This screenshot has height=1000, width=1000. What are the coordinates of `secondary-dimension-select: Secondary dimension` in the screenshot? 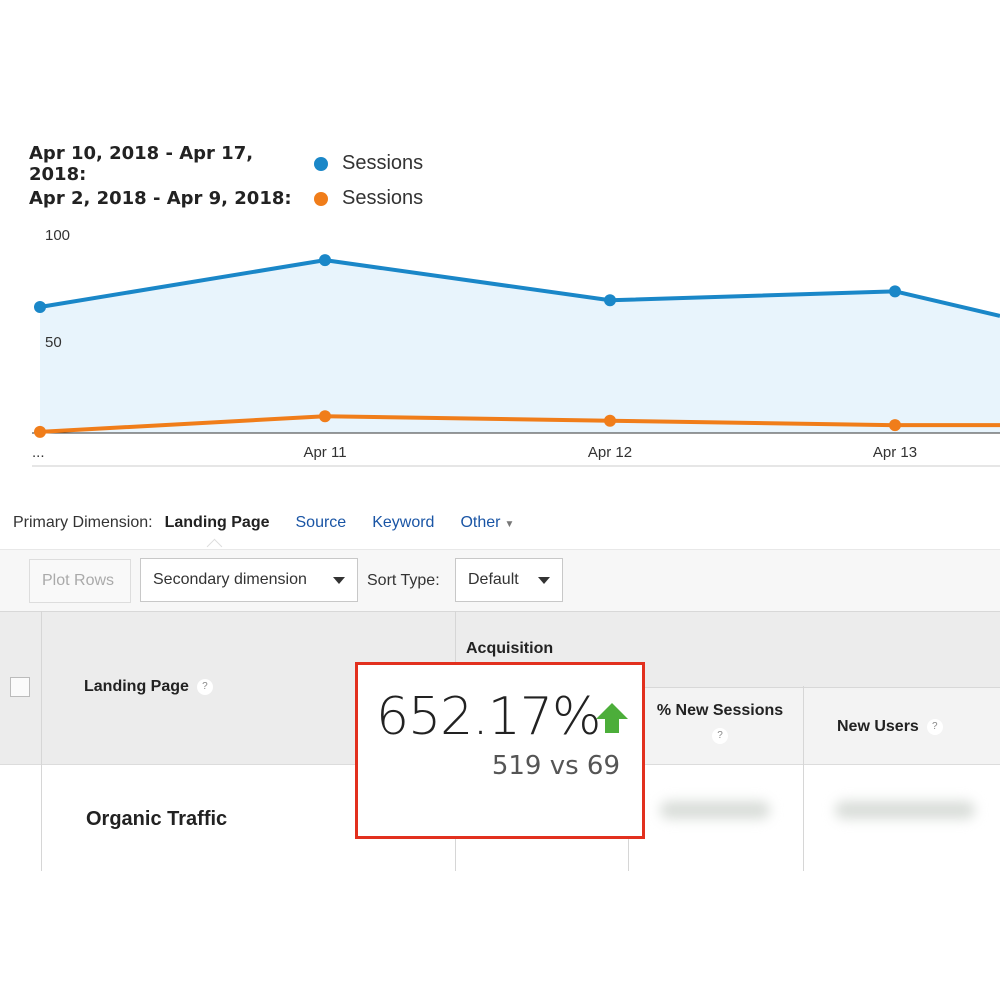 It's located at (249, 580).